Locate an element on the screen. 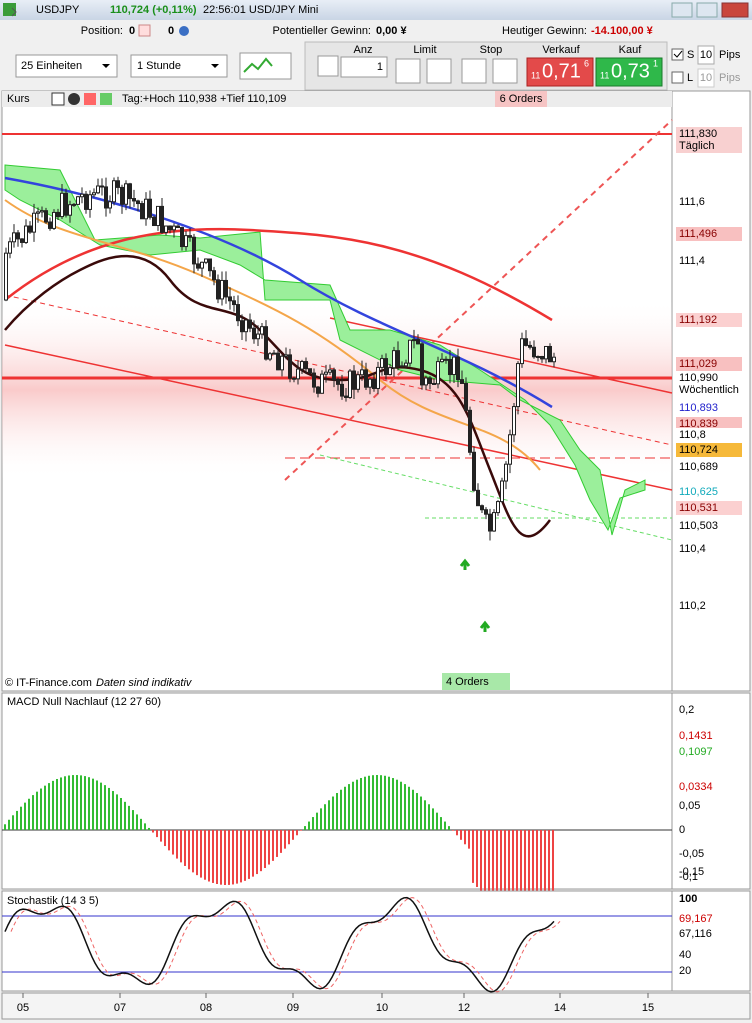 The image size is (752, 1023). tool-button is located at coordinates (328, 66).